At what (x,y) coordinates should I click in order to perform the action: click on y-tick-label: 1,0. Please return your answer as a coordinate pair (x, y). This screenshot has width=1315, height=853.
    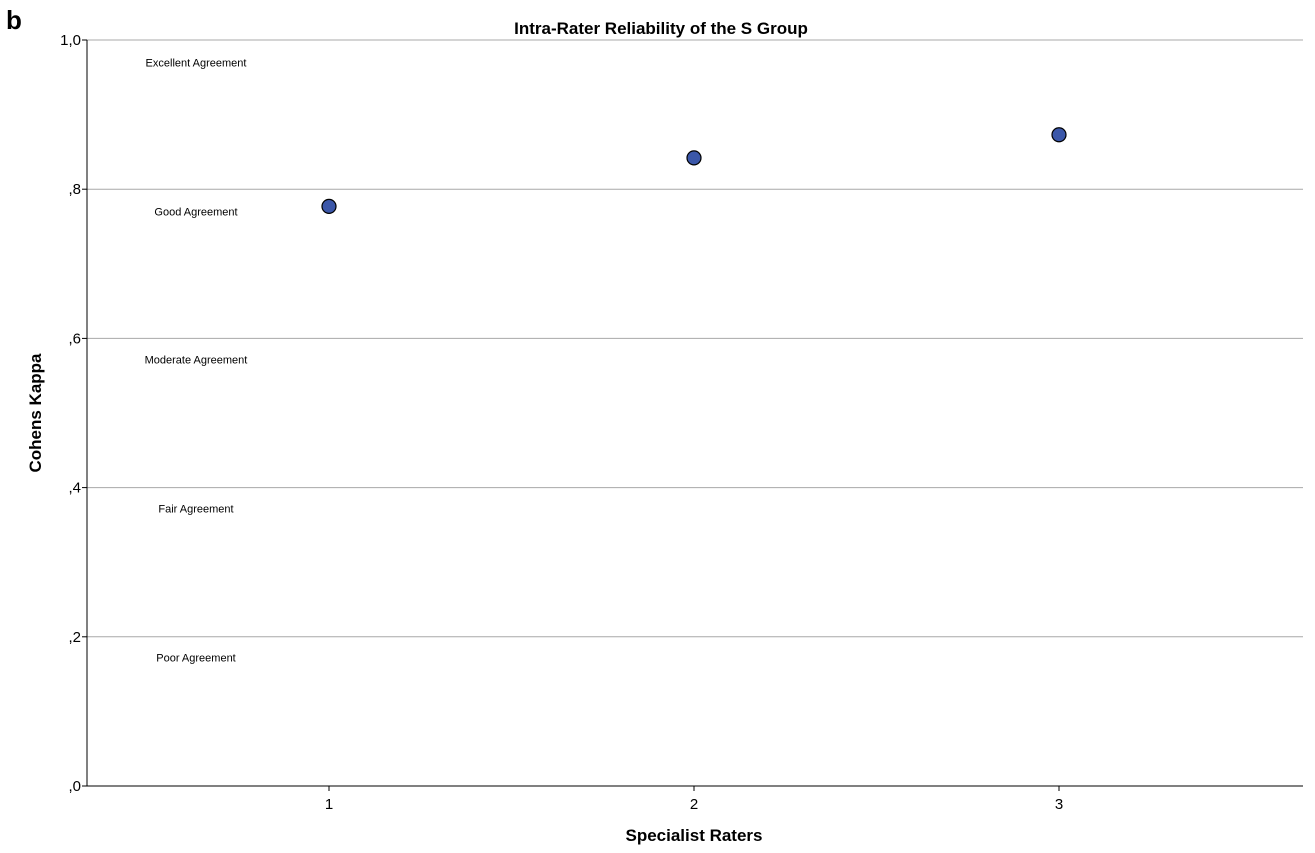
    Looking at the image, I should click on (70, 40).